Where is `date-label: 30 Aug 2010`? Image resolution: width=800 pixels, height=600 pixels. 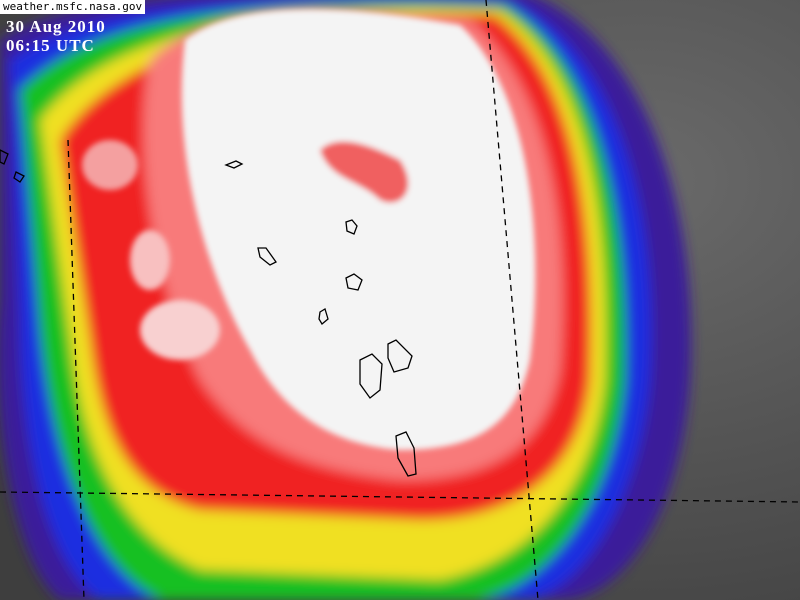
date-label: 30 Aug 2010 is located at coordinates (56, 26).